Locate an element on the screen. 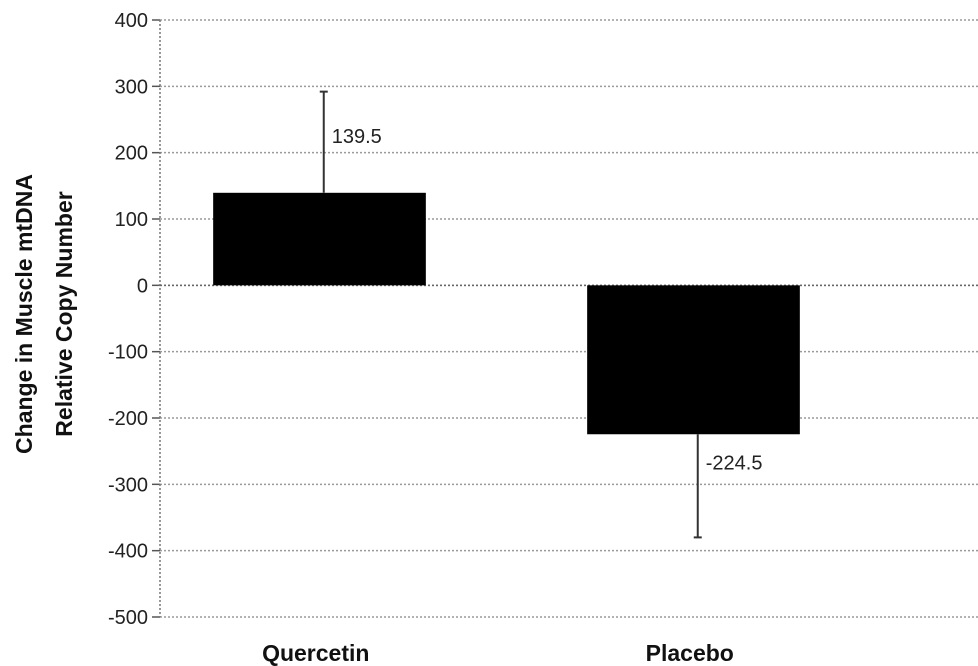 This screenshot has width=978, height=666. bar-quercetin is located at coordinates (319, 239).